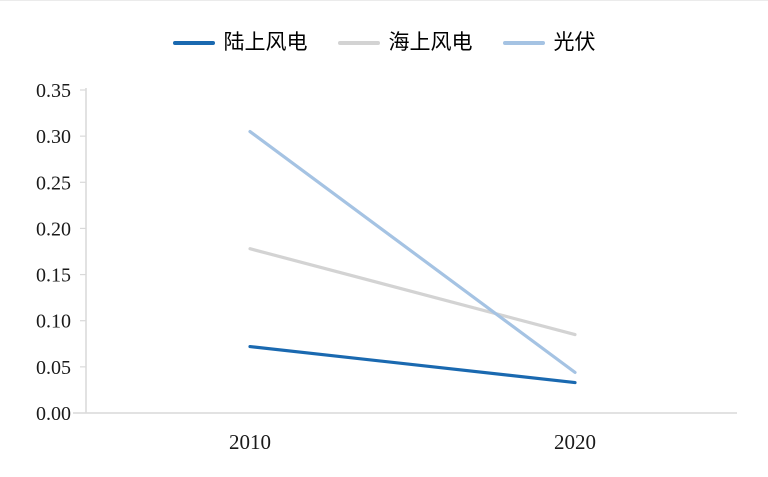 The width and height of the screenshot is (768, 477). What do you see at coordinates (265, 42) in the screenshot?
I see `legend-label-onshore-wind: 陆上风电` at bounding box center [265, 42].